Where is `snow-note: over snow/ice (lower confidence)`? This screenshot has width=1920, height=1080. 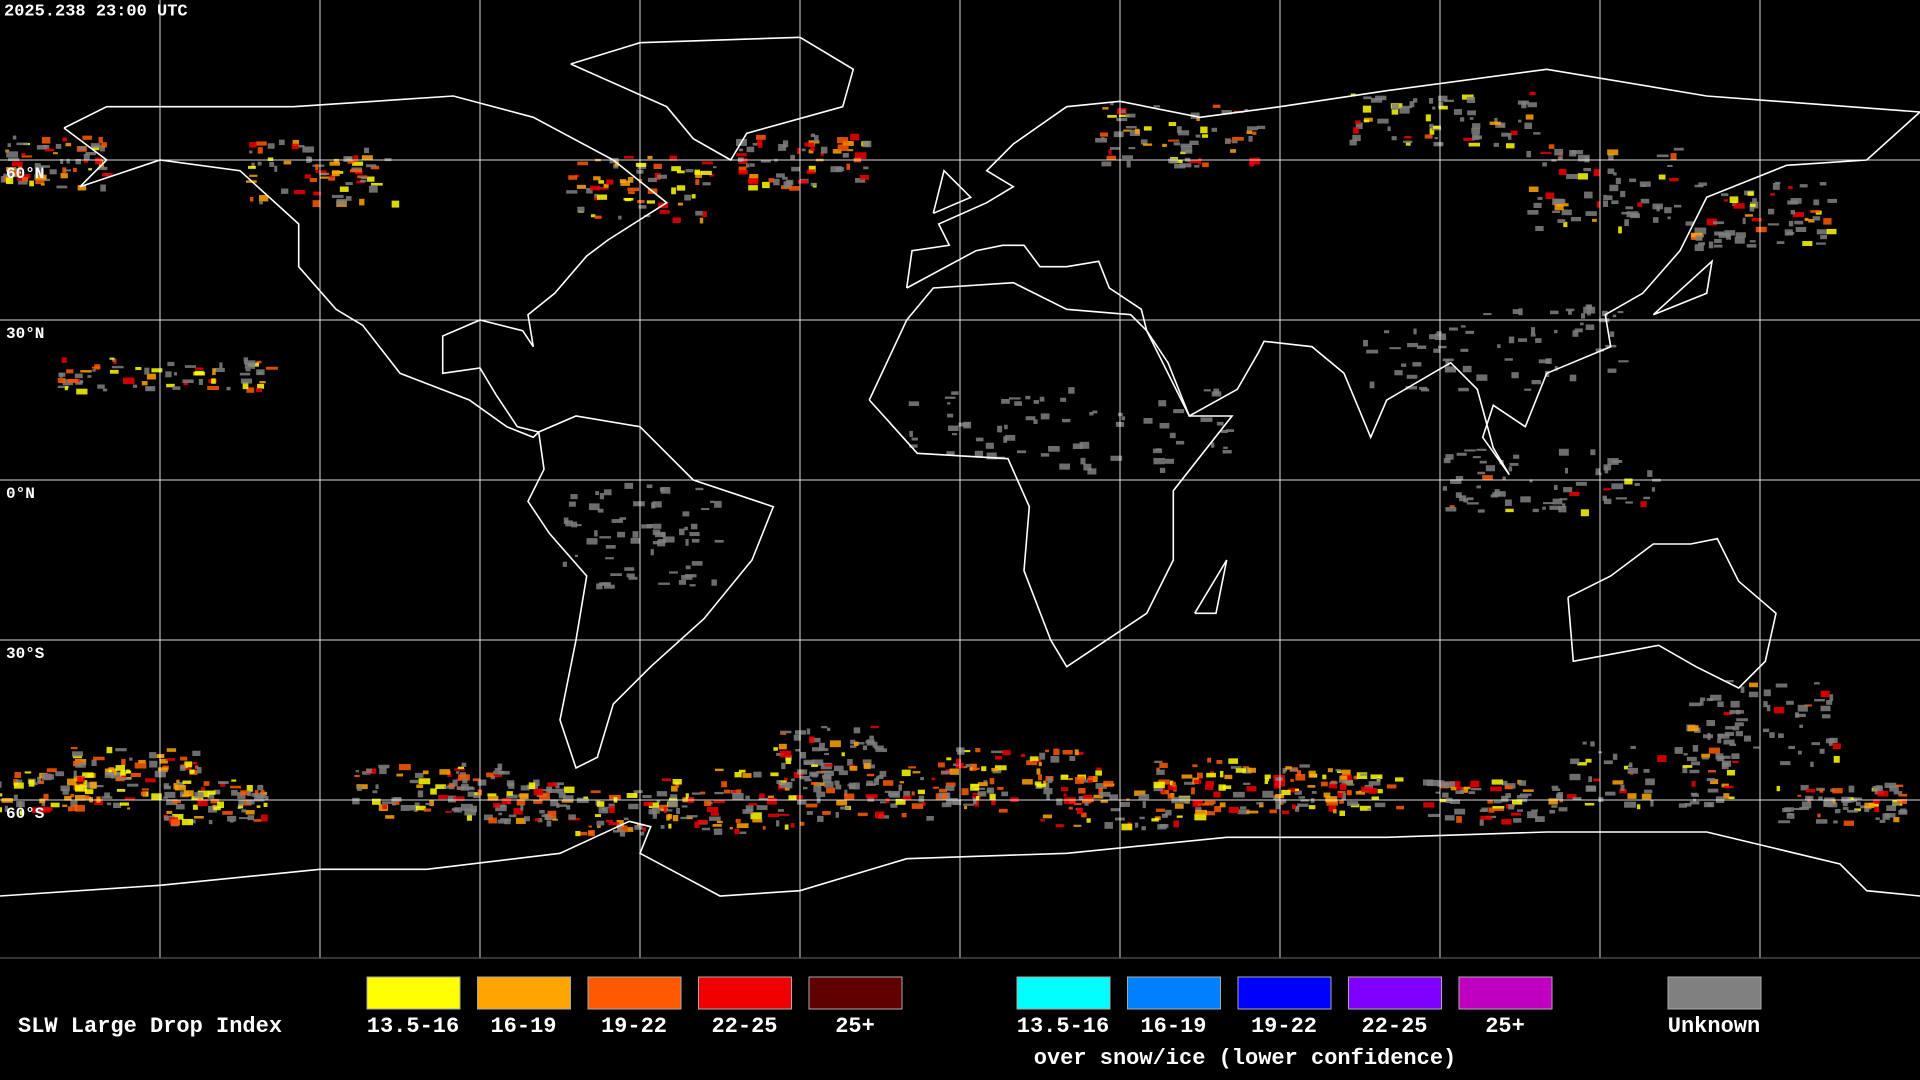 snow-note: over snow/ice (lower confidence) is located at coordinates (1245, 1058).